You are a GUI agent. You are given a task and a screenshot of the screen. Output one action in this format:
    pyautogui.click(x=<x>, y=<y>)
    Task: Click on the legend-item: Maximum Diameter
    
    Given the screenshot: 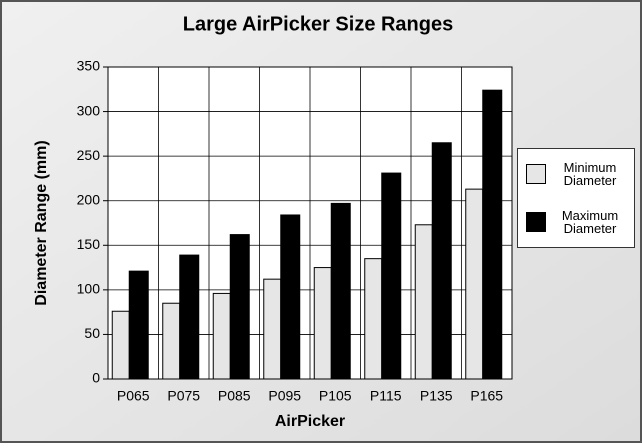 What is the action you would take?
    pyautogui.click(x=576, y=222)
    